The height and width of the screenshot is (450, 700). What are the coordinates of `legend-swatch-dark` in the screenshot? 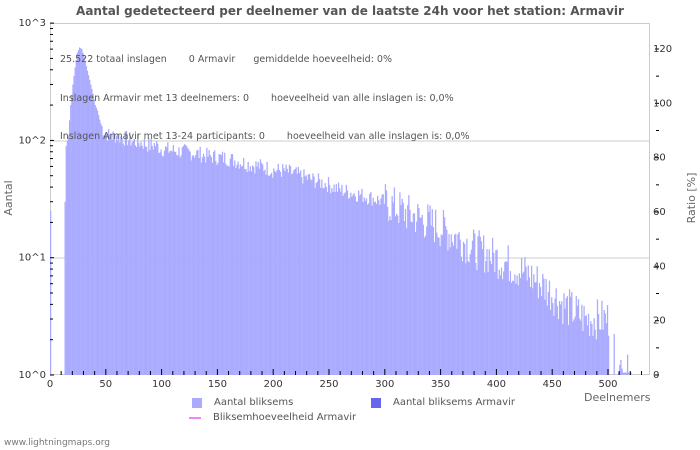 It's located at (376, 402).